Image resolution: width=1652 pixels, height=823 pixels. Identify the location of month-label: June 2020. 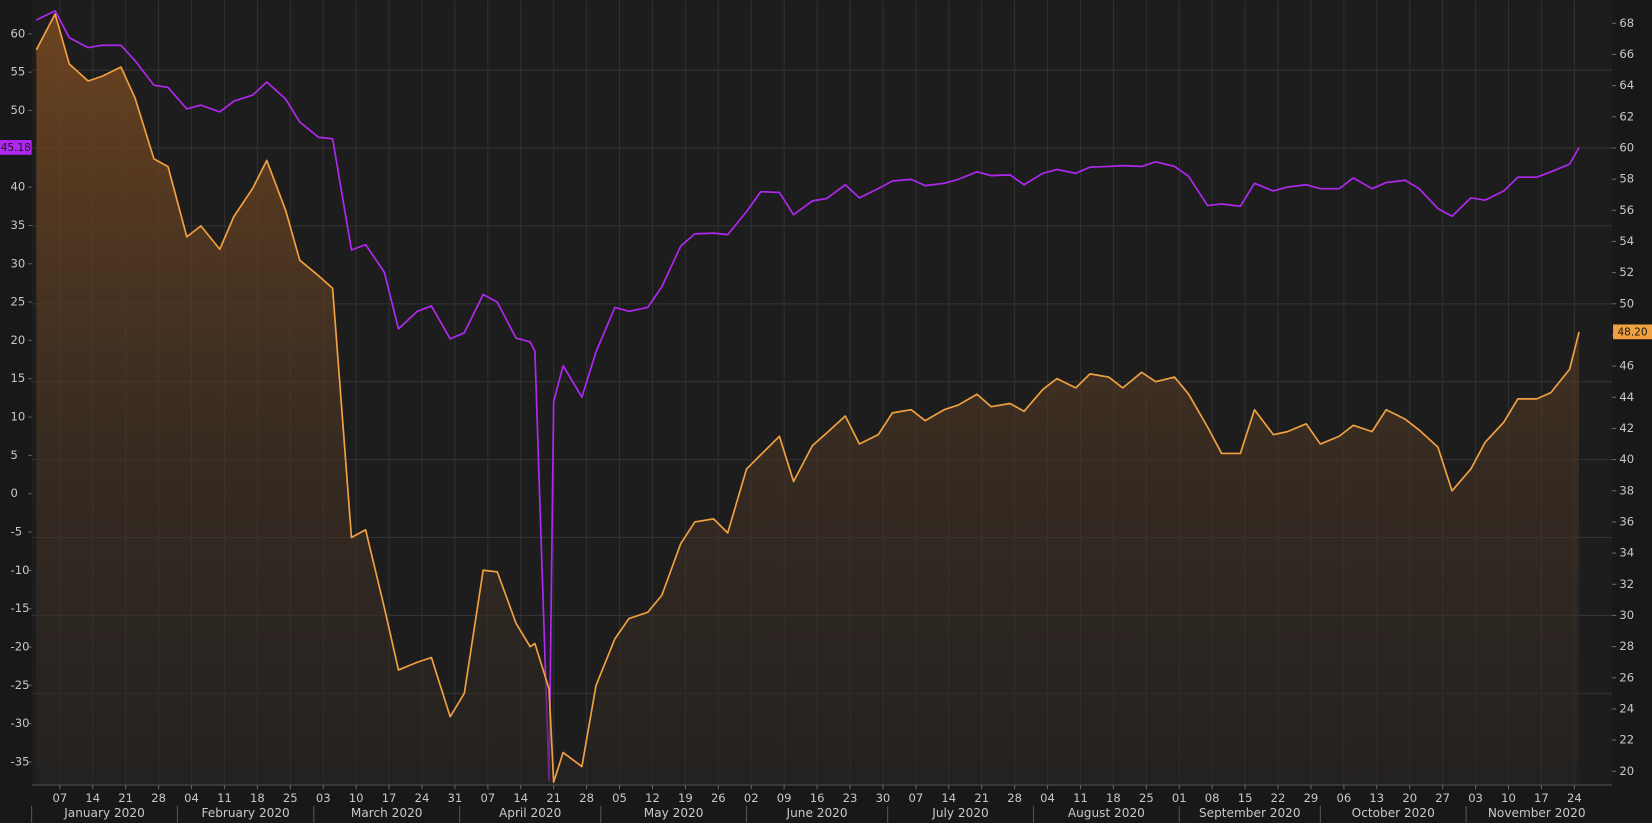
(817, 813).